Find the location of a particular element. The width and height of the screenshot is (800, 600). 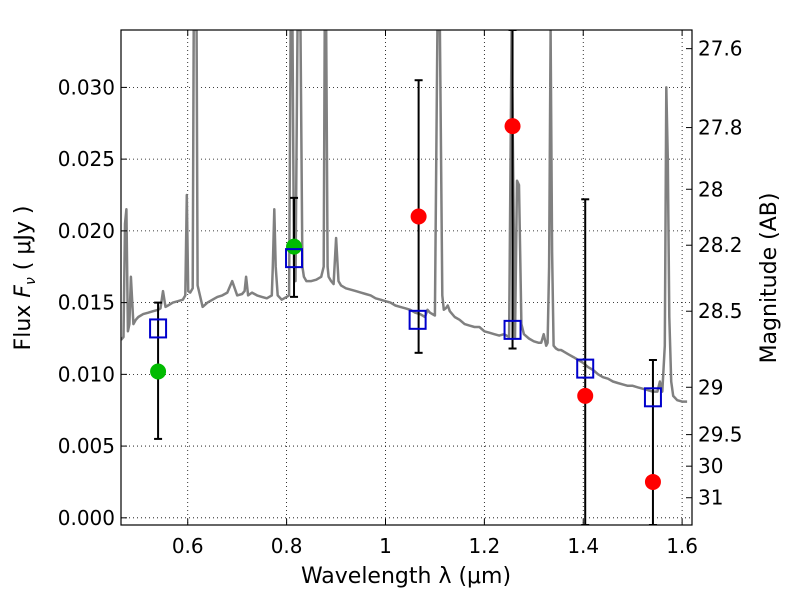

right-tick-label: 27.8 is located at coordinates (720, 128).